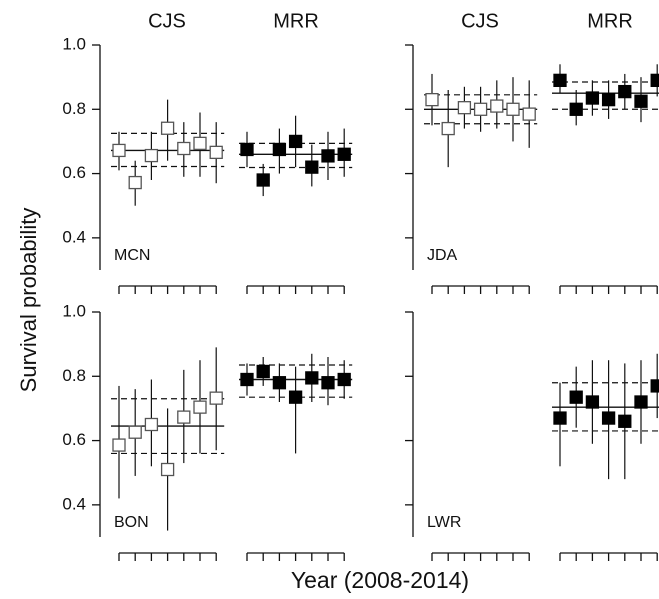 Image resolution: width=659 pixels, height=599 pixels. Describe the element at coordinates (444, 522) in the screenshot. I see `panel-label: LWR` at that location.